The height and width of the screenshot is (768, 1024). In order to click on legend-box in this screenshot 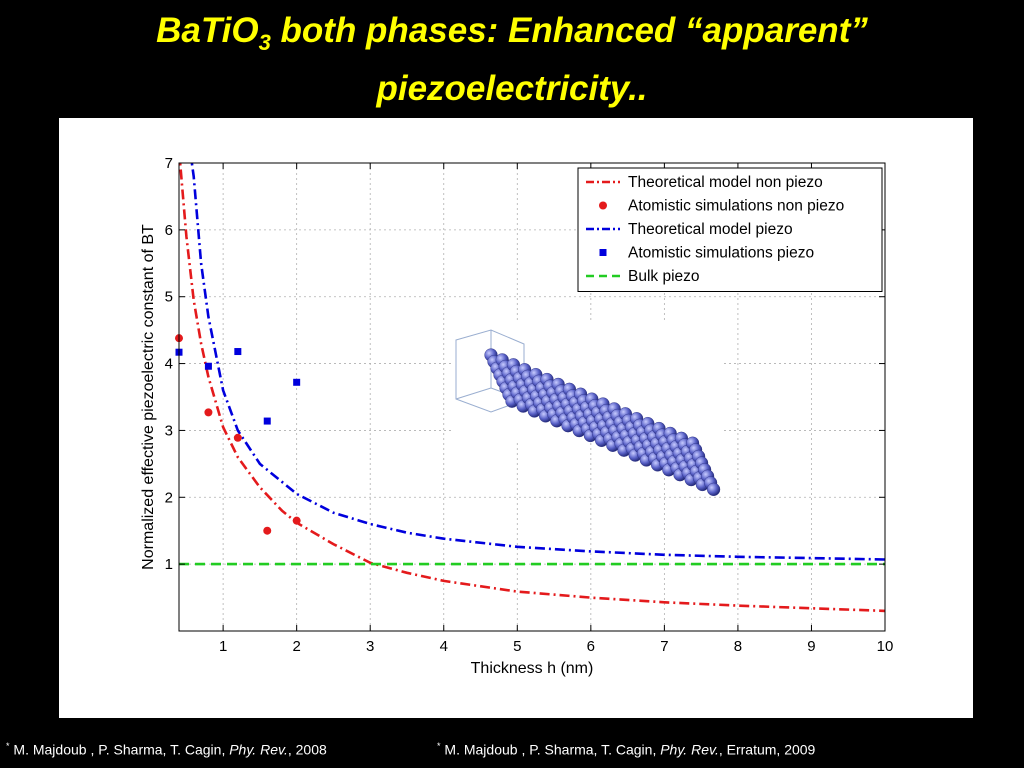, I will do `click(730, 229)`.